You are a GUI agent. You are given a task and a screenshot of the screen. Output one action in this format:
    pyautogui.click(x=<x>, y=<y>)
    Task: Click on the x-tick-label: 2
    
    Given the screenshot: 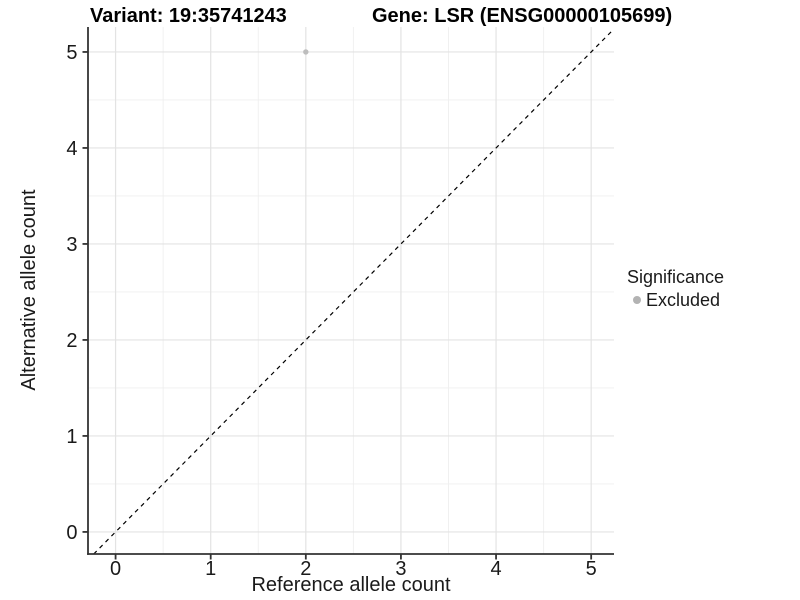 What is the action you would take?
    pyautogui.click(x=305, y=569)
    